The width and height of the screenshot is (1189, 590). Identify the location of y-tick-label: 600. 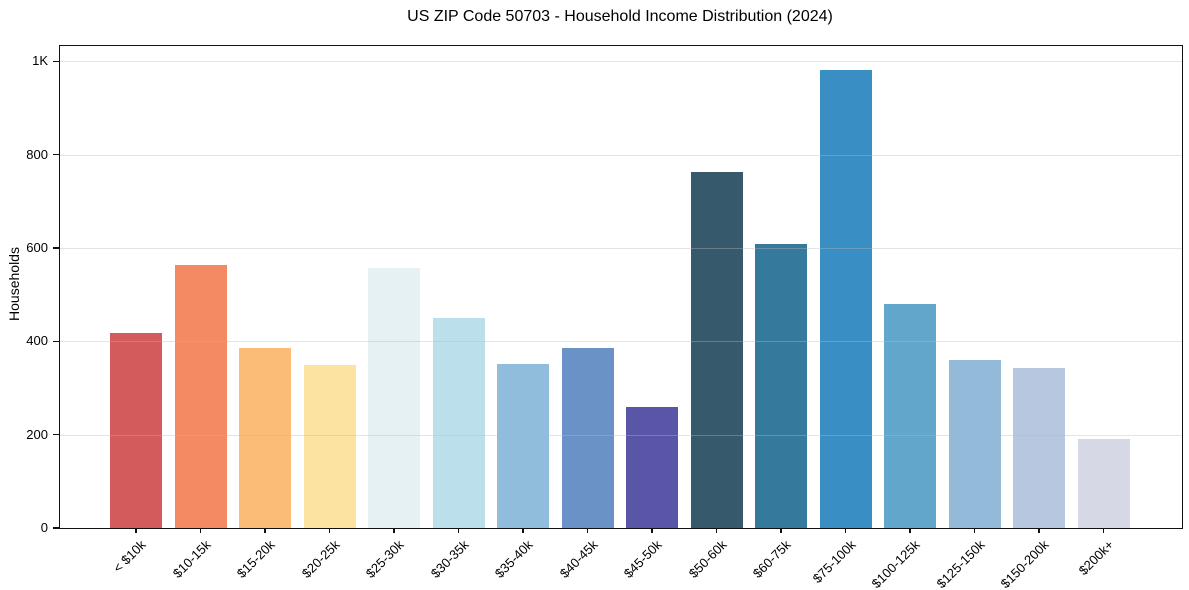
(37, 248).